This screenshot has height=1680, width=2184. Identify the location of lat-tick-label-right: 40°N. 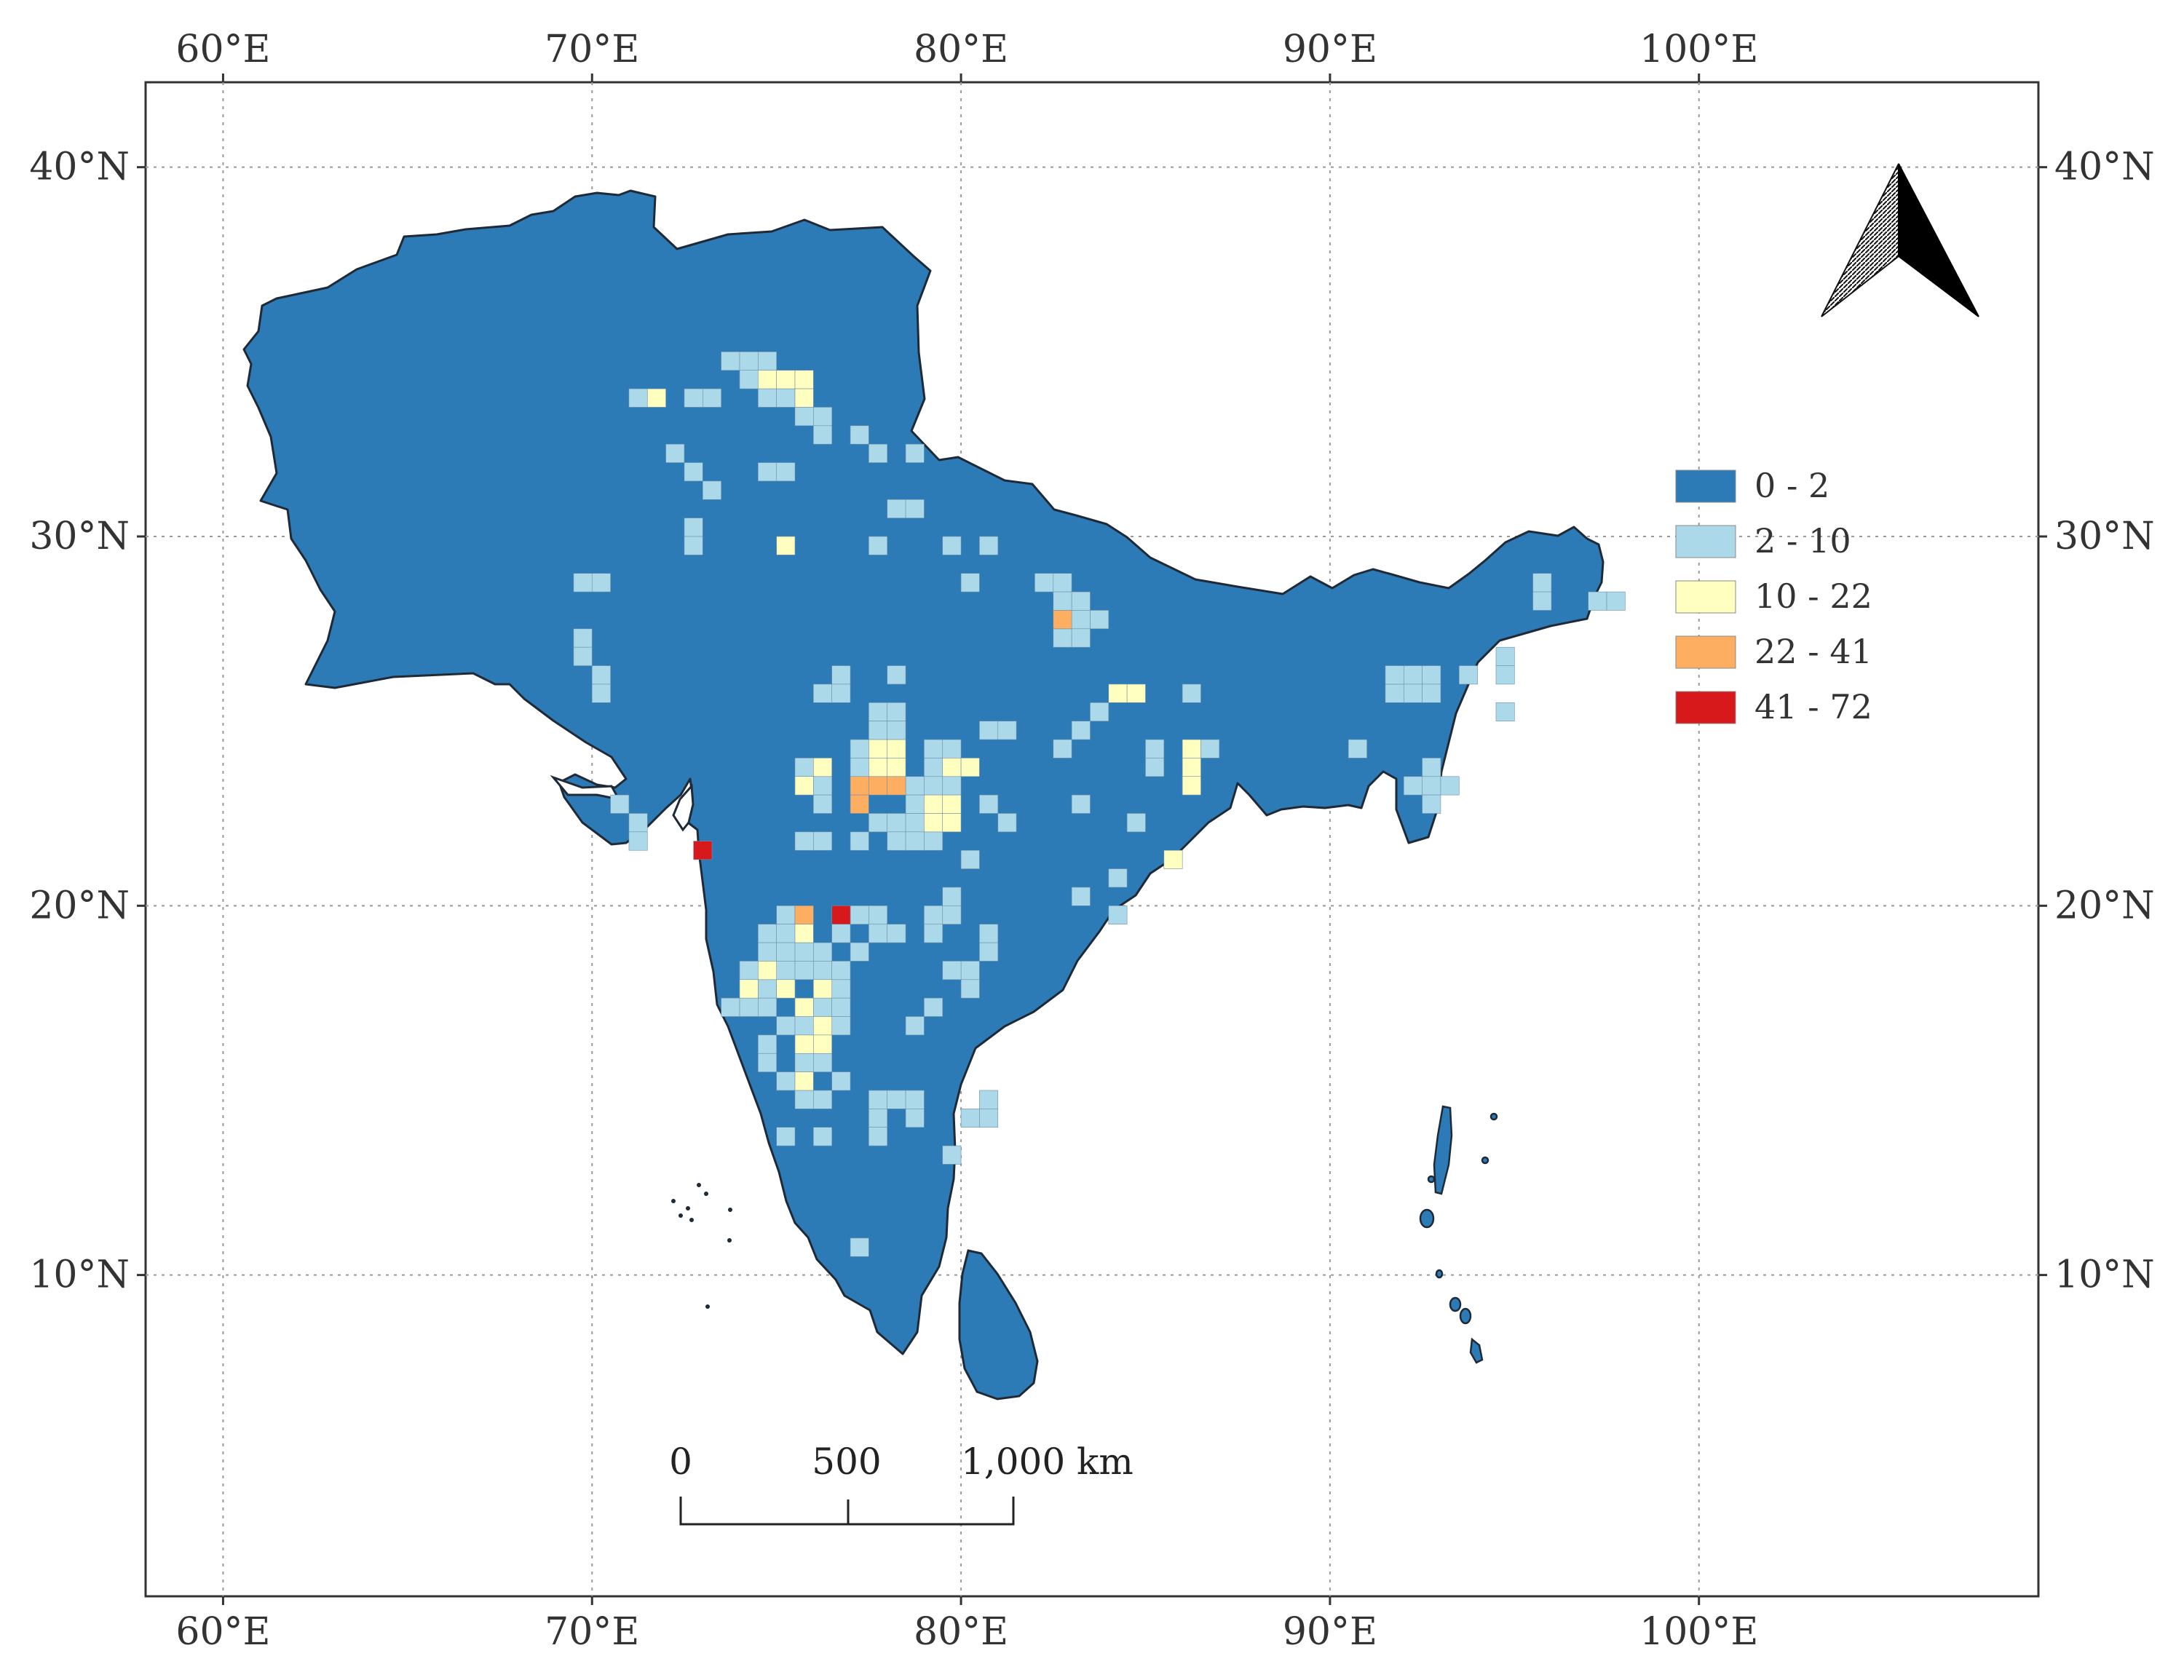
(2104, 167).